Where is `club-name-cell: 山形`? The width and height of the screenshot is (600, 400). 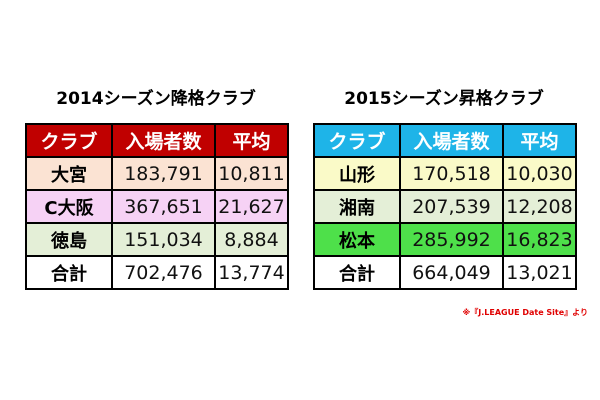
club-name-cell: 山形 is located at coordinates (357, 173).